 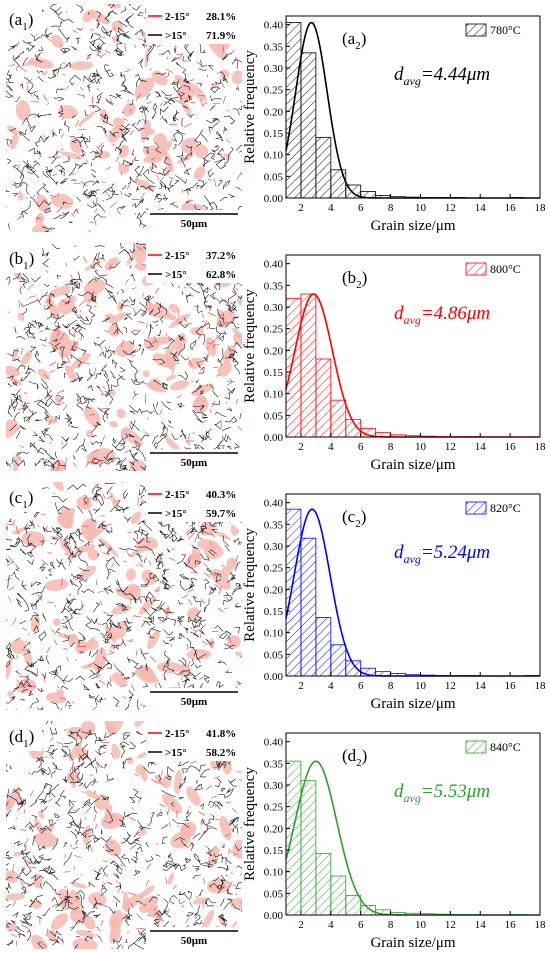 What do you see at coordinates (274, 916) in the screenshot?
I see `y-tick-label: 0.00` at bounding box center [274, 916].